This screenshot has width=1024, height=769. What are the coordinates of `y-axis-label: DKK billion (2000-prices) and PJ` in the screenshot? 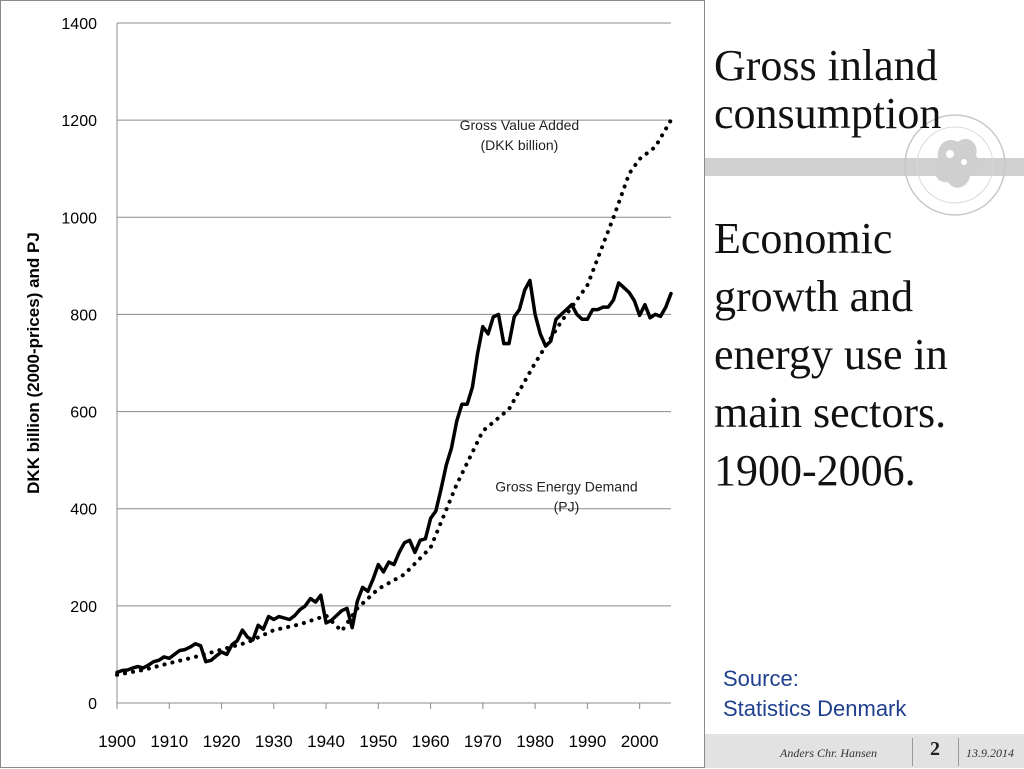 It's located at (33, 363).